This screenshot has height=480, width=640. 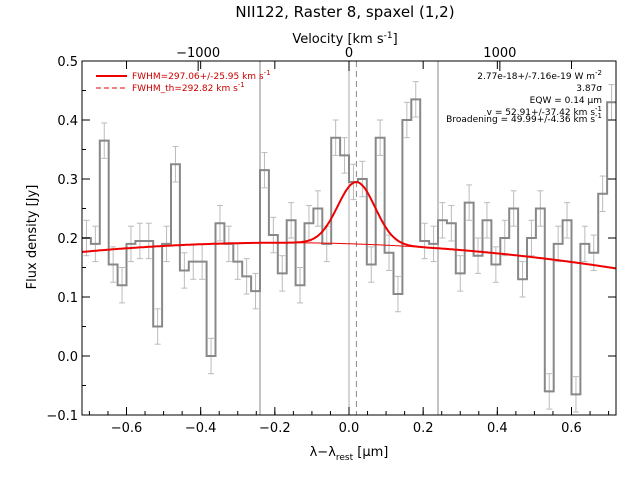 What do you see at coordinates (520, 120) in the screenshot?
I see `annotation-broadening-text: Broadening = 49.99+/-4.36 km s` at bounding box center [520, 120].